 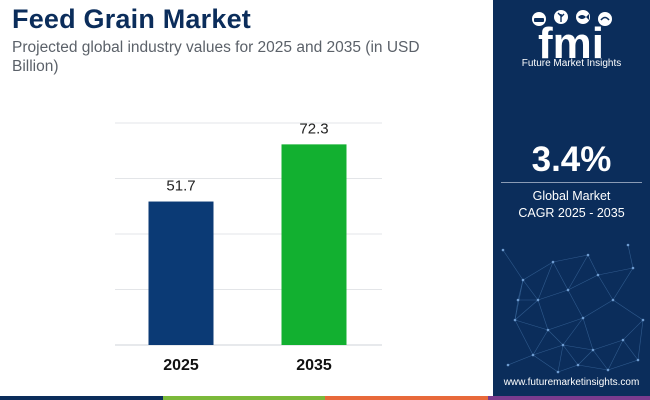 What do you see at coordinates (314, 244) in the screenshot?
I see `bar-2035` at bounding box center [314, 244].